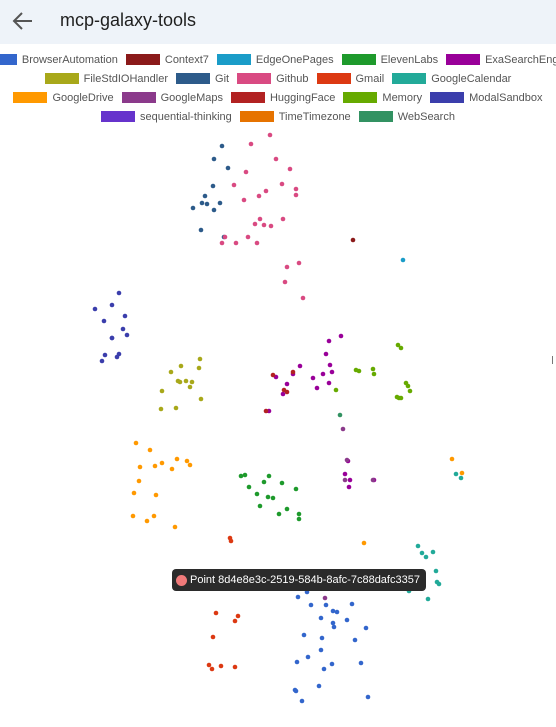 The height and width of the screenshot is (727, 556). Describe the element at coordinates (295, 117) in the screenshot. I see `legend-item: TimeTimezone` at that location.